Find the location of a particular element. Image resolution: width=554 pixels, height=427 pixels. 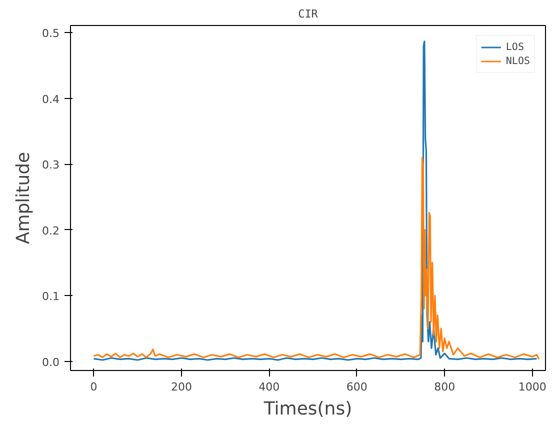

y-tick-label: 0.5 is located at coordinates (51, 33).